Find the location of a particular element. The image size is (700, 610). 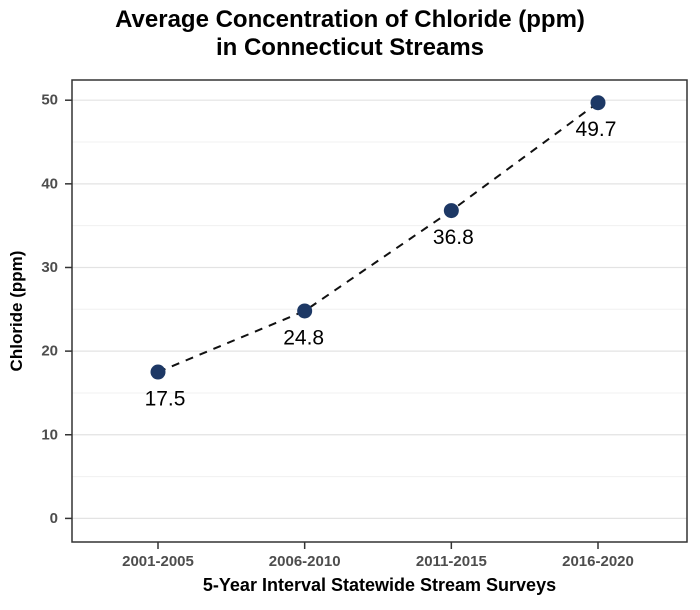

y-tick-label: 10 is located at coordinates (49, 434).